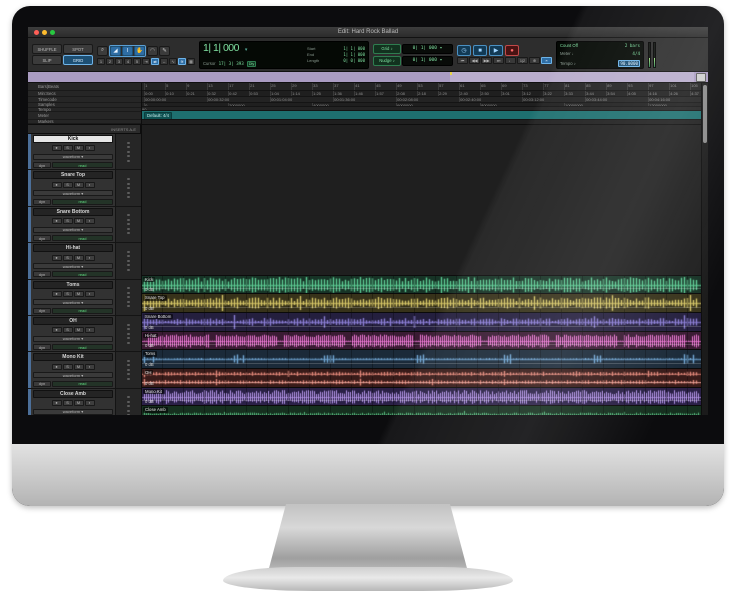 This screenshot has width=736, height=600. Describe the element at coordinates (84, 121) in the screenshot. I see `ruler-label-markers: Markers` at that location.